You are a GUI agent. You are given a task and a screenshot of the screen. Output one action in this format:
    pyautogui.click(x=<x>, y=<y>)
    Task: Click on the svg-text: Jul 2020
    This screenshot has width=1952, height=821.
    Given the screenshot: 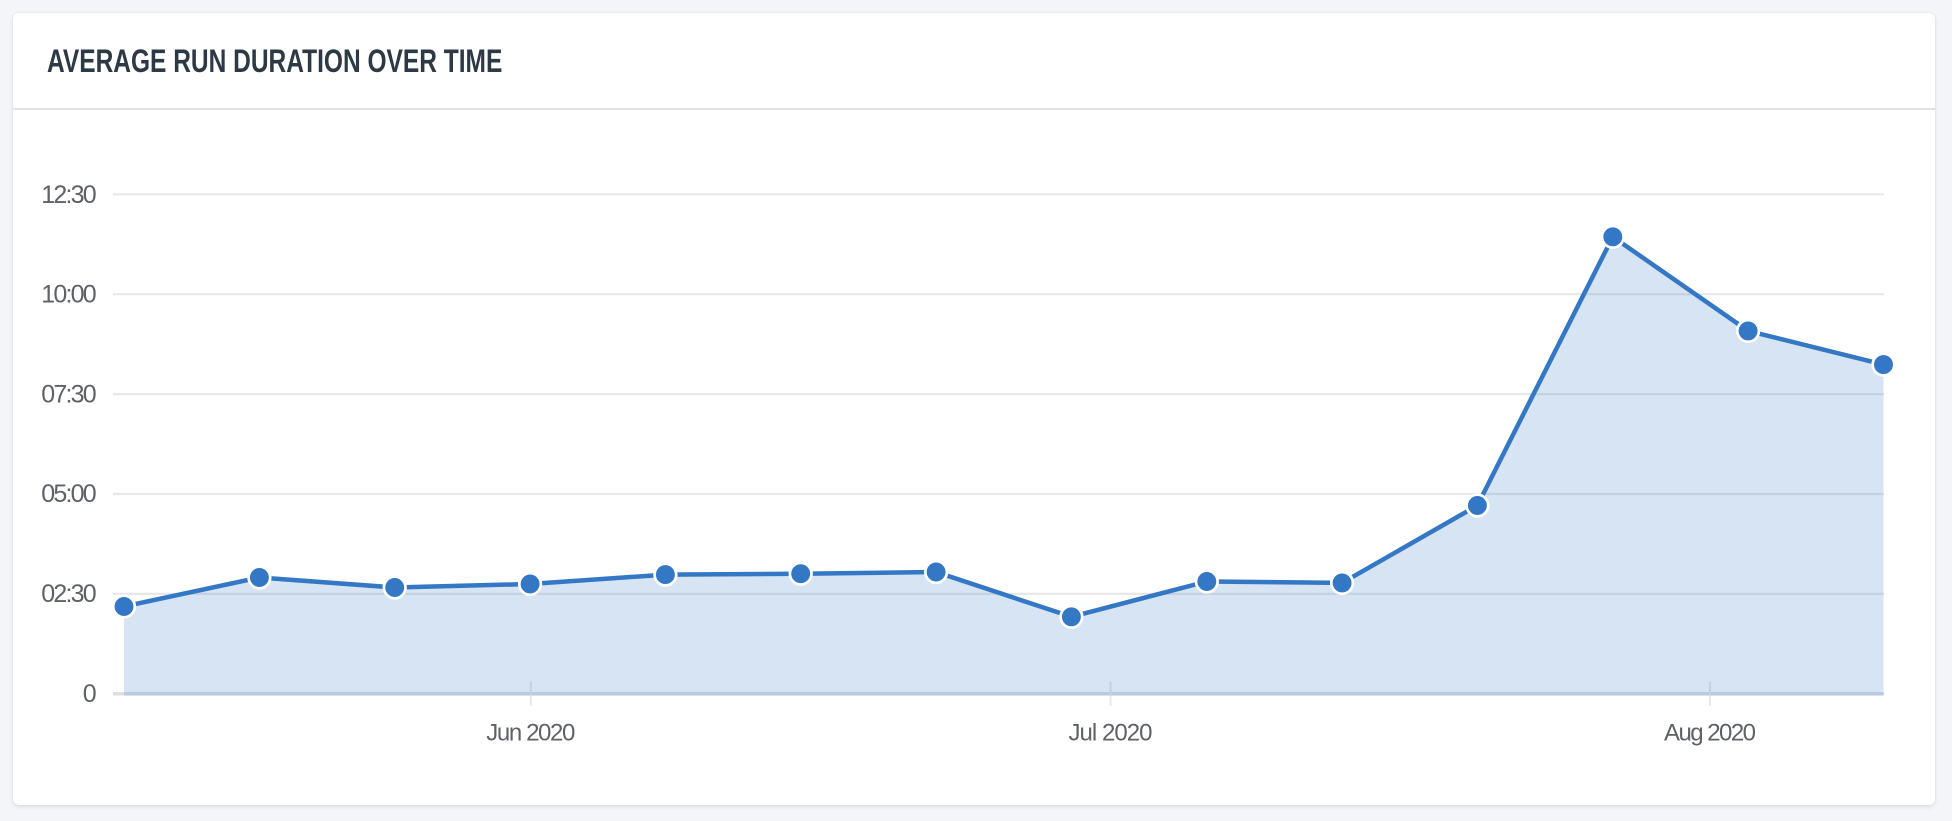 What is the action you would take?
    pyautogui.click(x=1111, y=733)
    